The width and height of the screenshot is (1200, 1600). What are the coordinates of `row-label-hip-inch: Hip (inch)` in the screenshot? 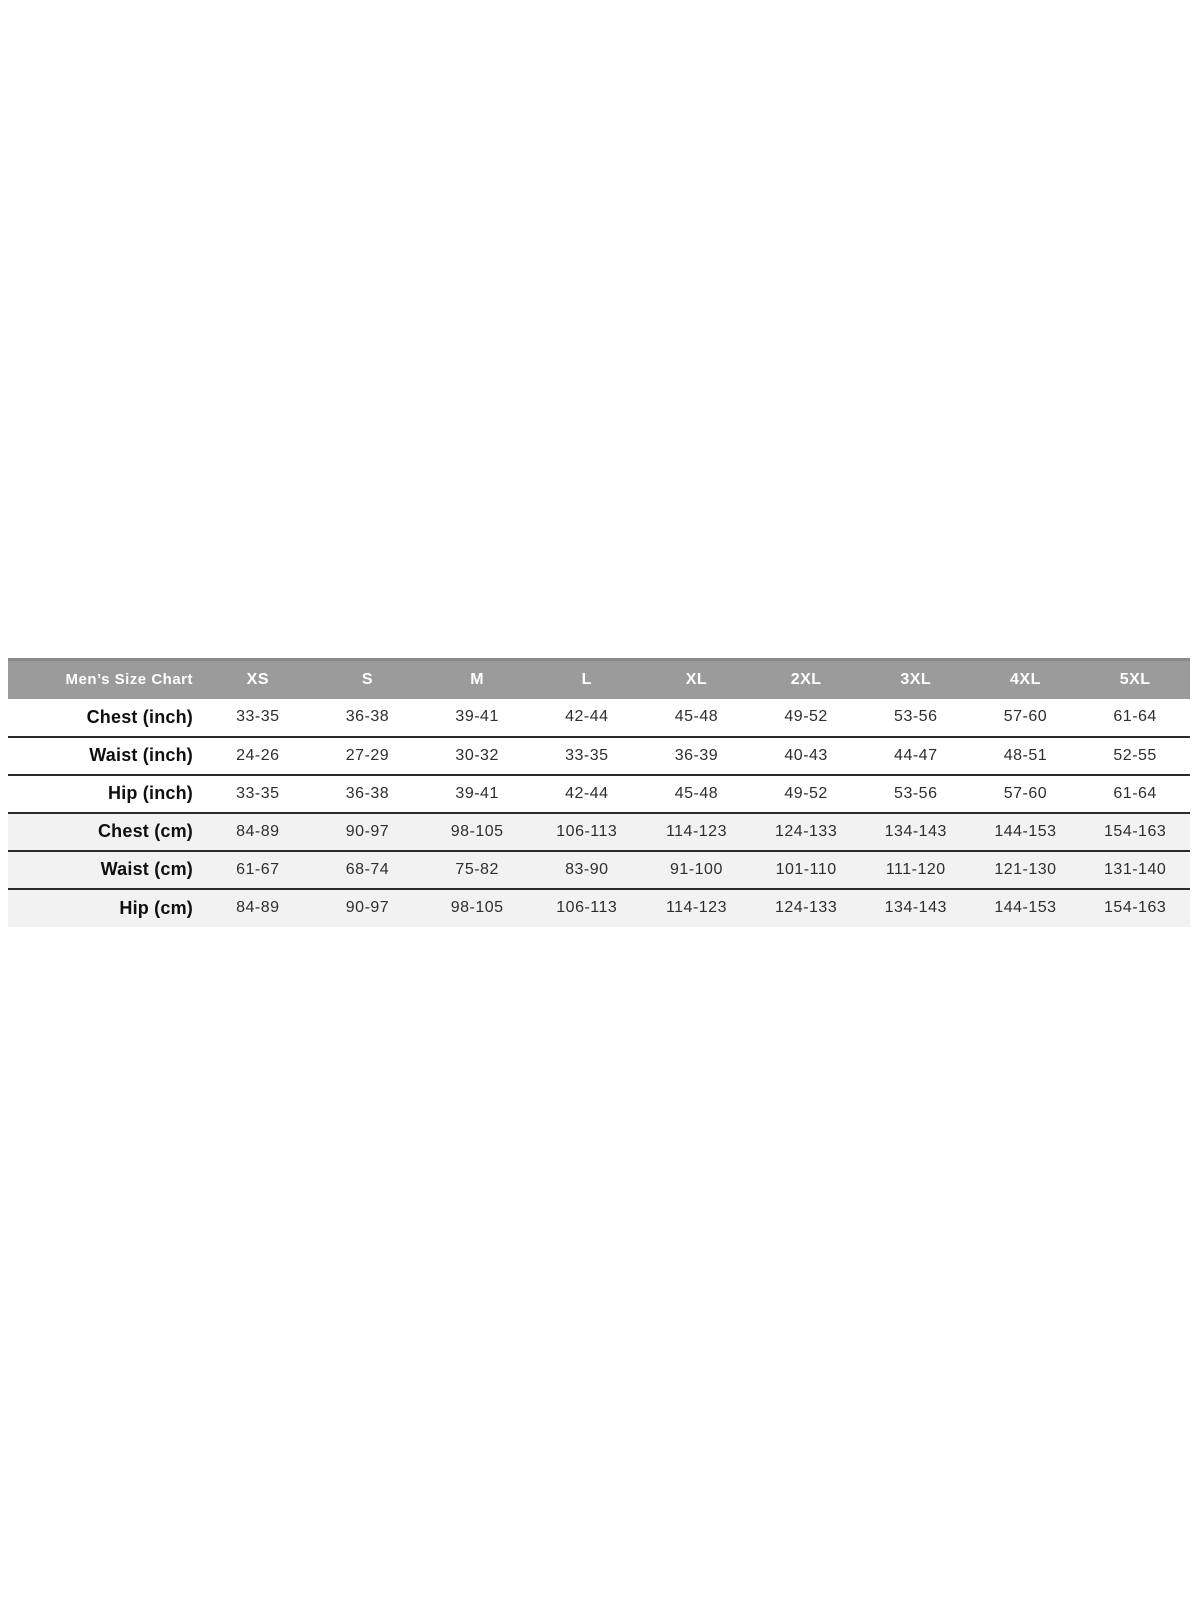 It's located at (150, 793).